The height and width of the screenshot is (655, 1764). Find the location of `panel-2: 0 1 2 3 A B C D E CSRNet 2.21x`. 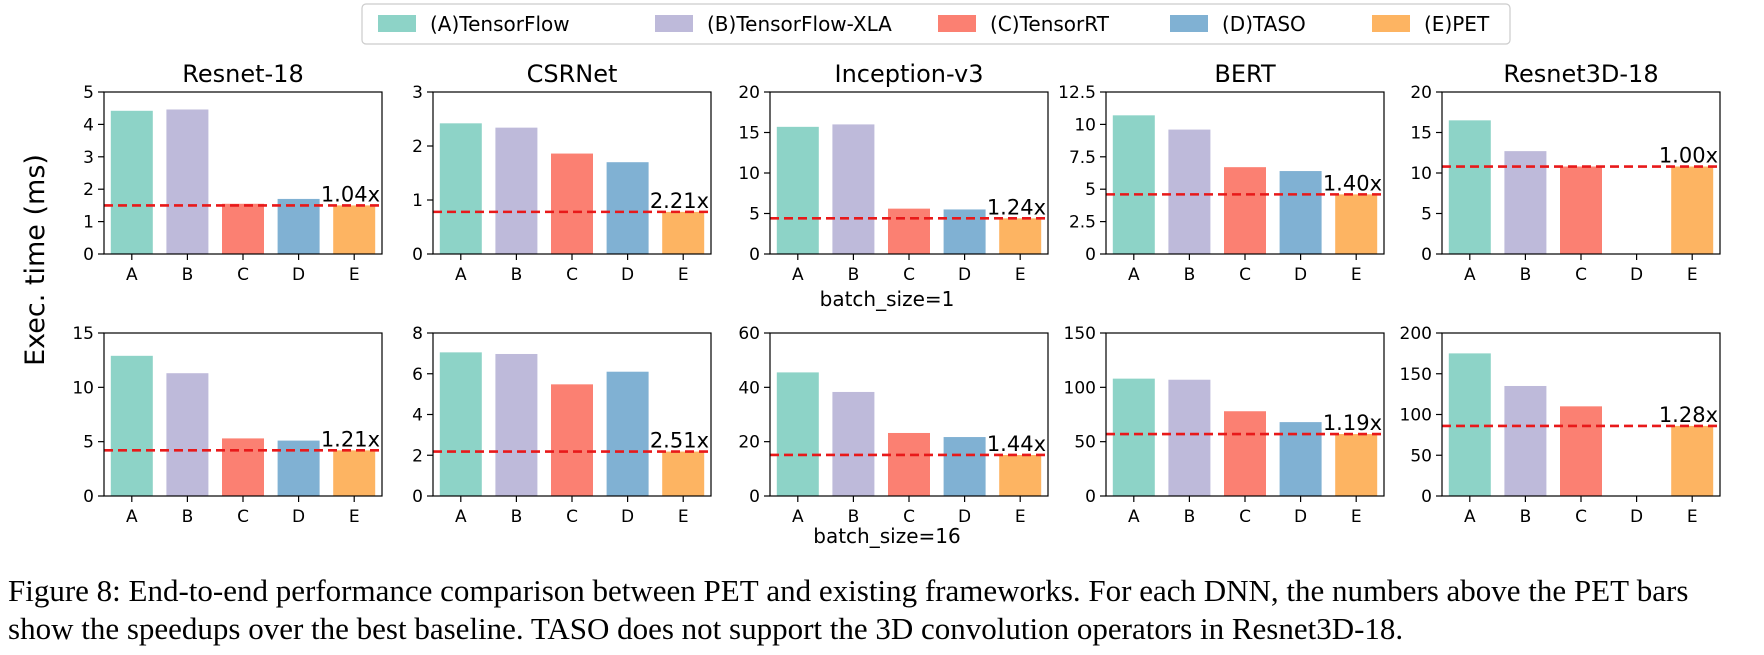

panel-2: 0 1 2 3 A B C D E CSRNet 2.21x is located at coordinates (562, 172).